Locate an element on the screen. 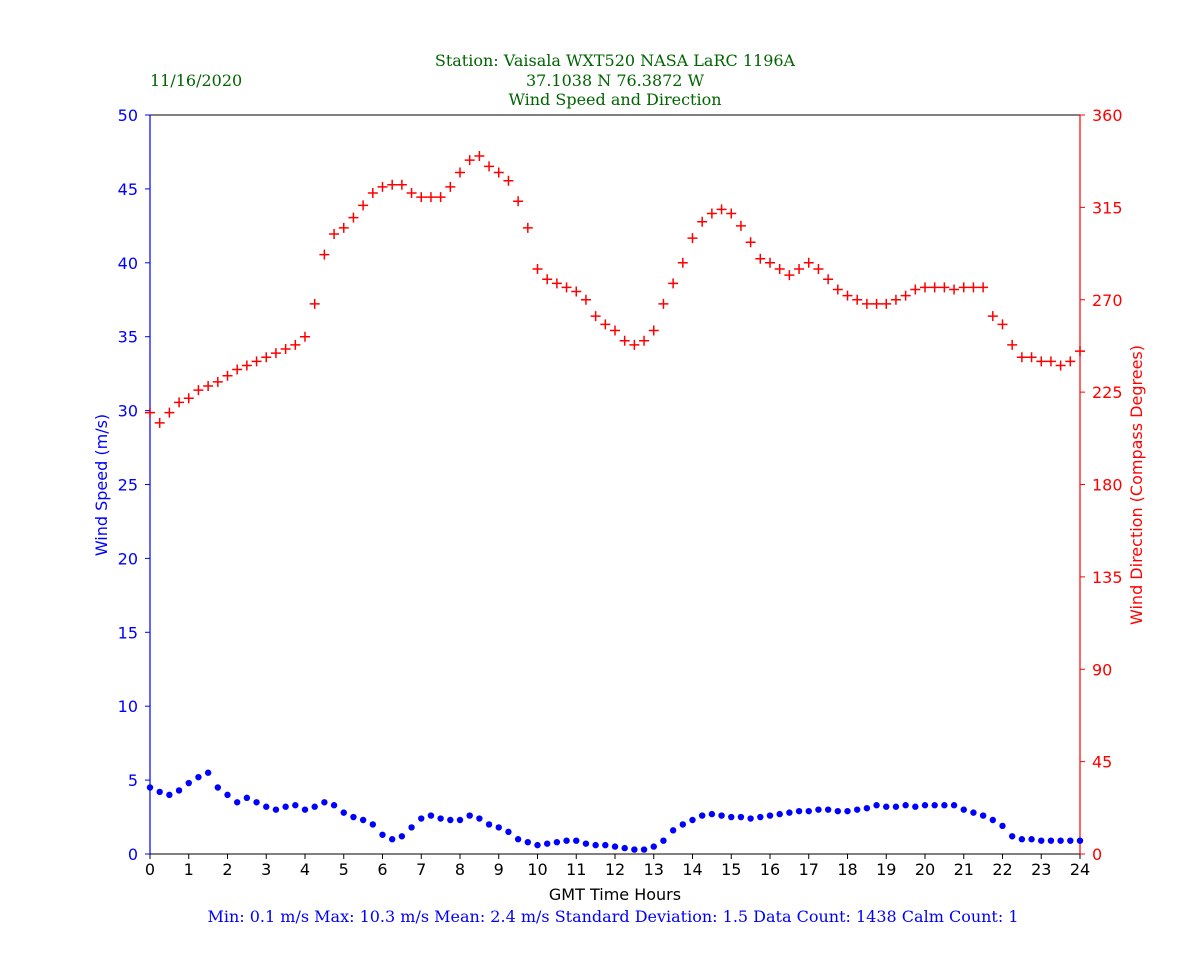 This screenshot has width=1200, height=960. x-tick-label: 8 is located at coordinates (460, 869).